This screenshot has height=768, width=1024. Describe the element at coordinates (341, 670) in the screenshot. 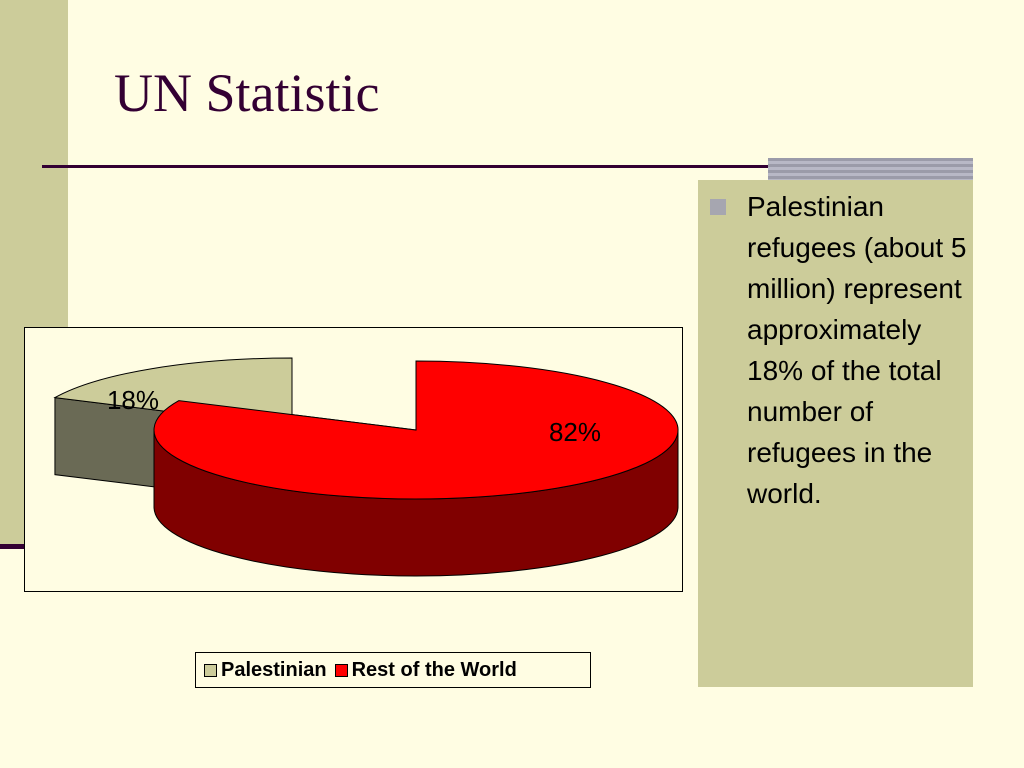

I see `legend-swatch-rest-of-world` at that location.